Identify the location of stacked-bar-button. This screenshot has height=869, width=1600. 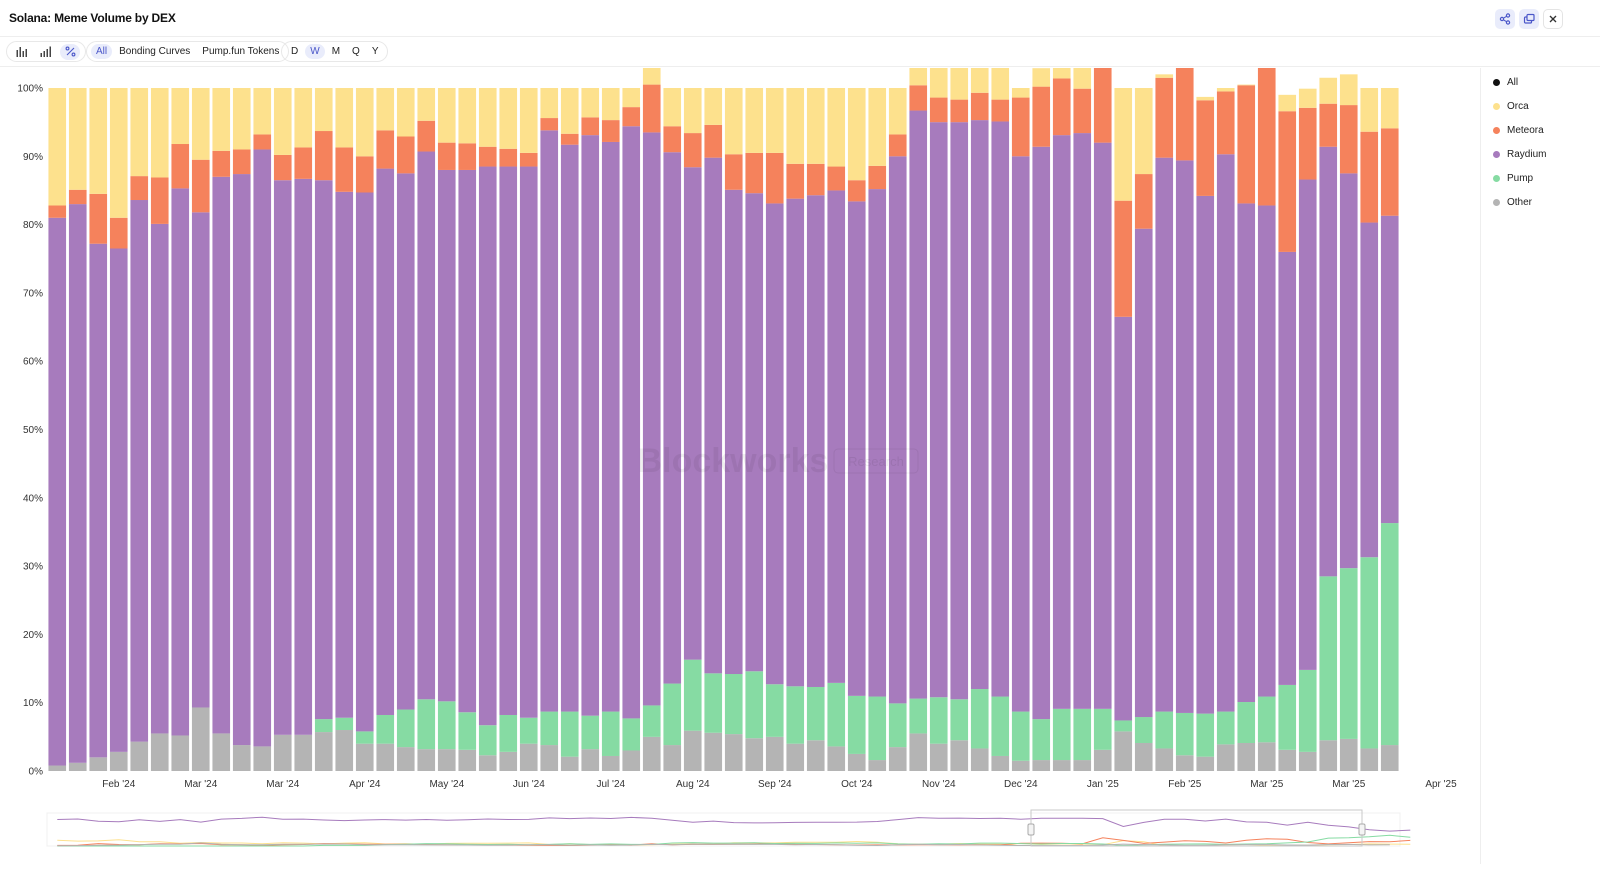
(46, 52).